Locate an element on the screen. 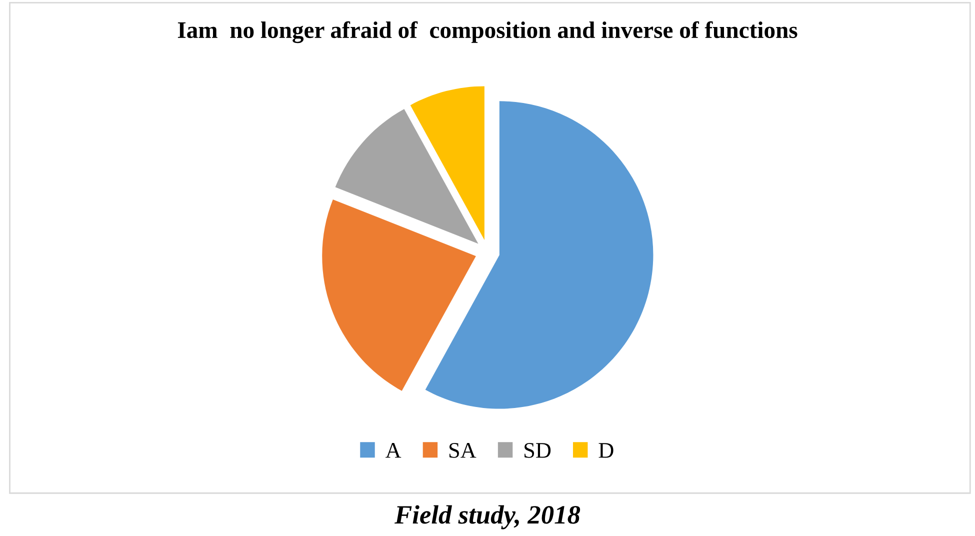 This screenshot has height=536, width=975. legend-label: SD is located at coordinates (537, 450).